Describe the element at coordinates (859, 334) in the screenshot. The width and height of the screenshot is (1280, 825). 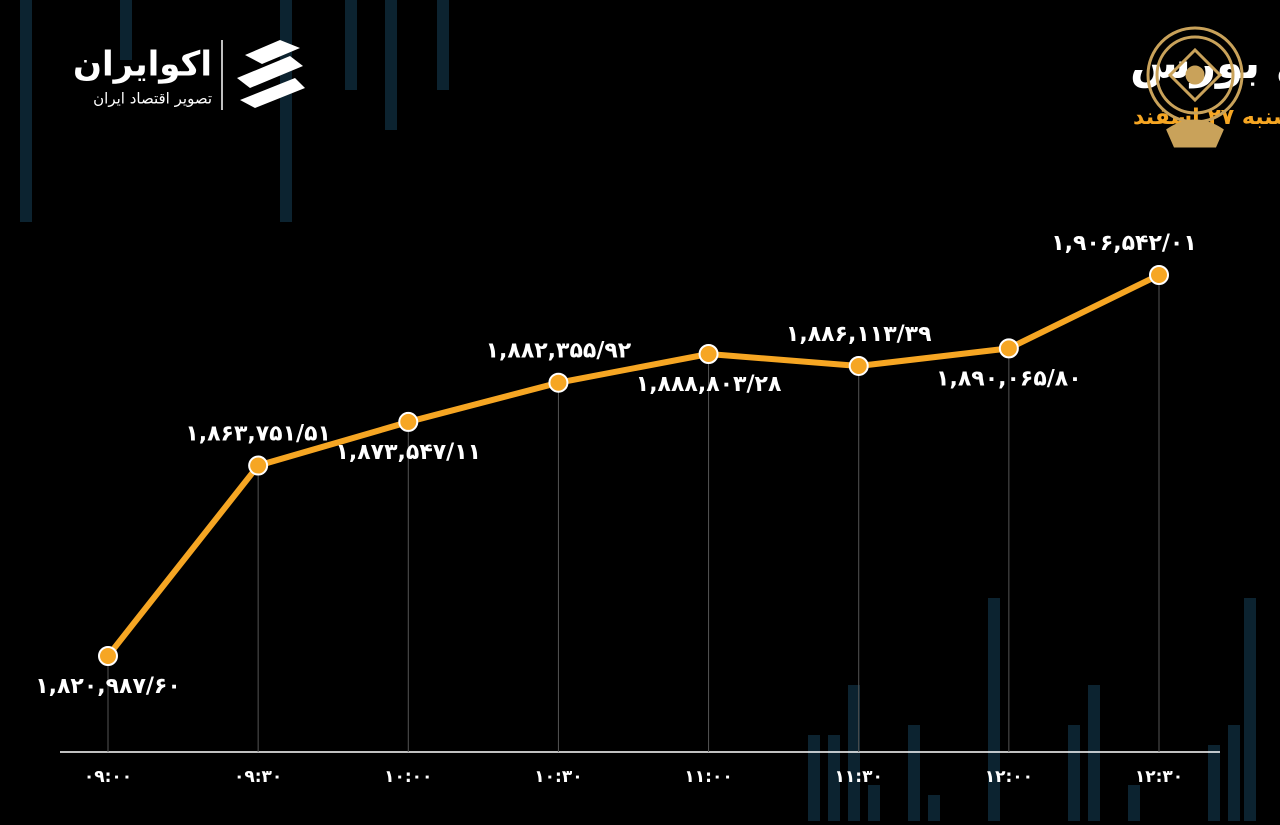
I see `data-label: ۱,۸۸۶,۱۱۳/۳۹` at that location.